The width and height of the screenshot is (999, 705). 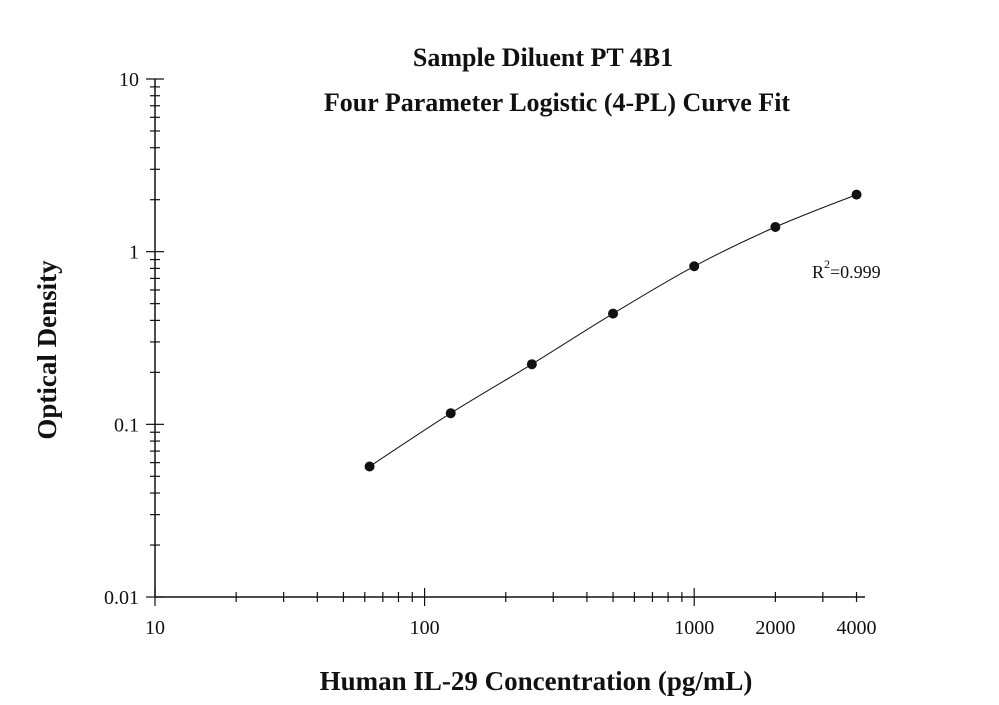 What do you see at coordinates (536, 681) in the screenshot?
I see `x-axis-title: Human IL-29 Concentration (pg/mL)` at bounding box center [536, 681].